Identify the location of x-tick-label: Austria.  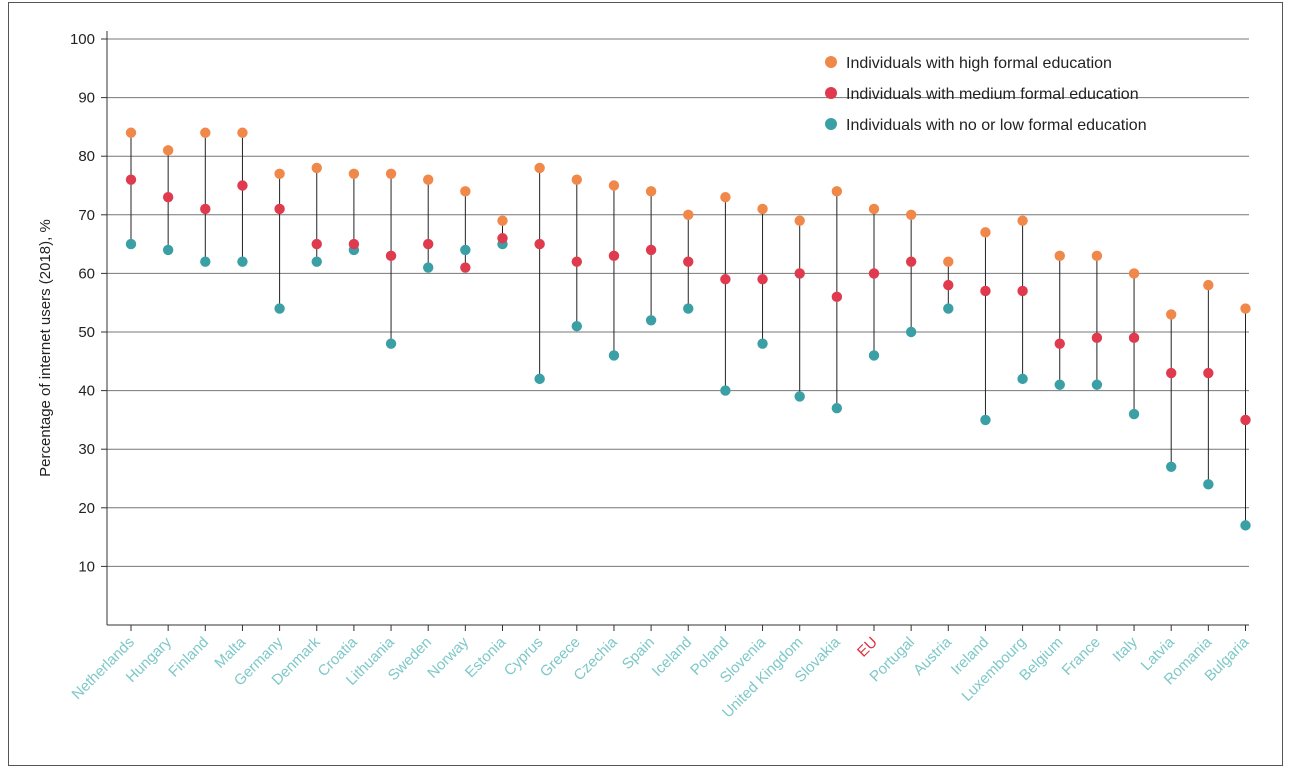
(932, 655).